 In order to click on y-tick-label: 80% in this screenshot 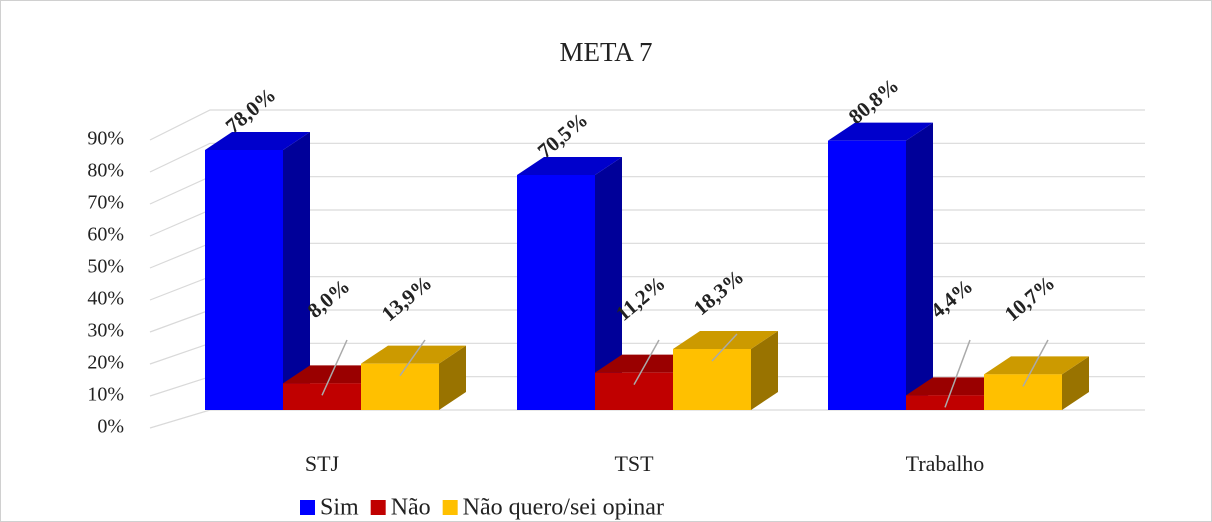, I will do `click(105, 171)`.